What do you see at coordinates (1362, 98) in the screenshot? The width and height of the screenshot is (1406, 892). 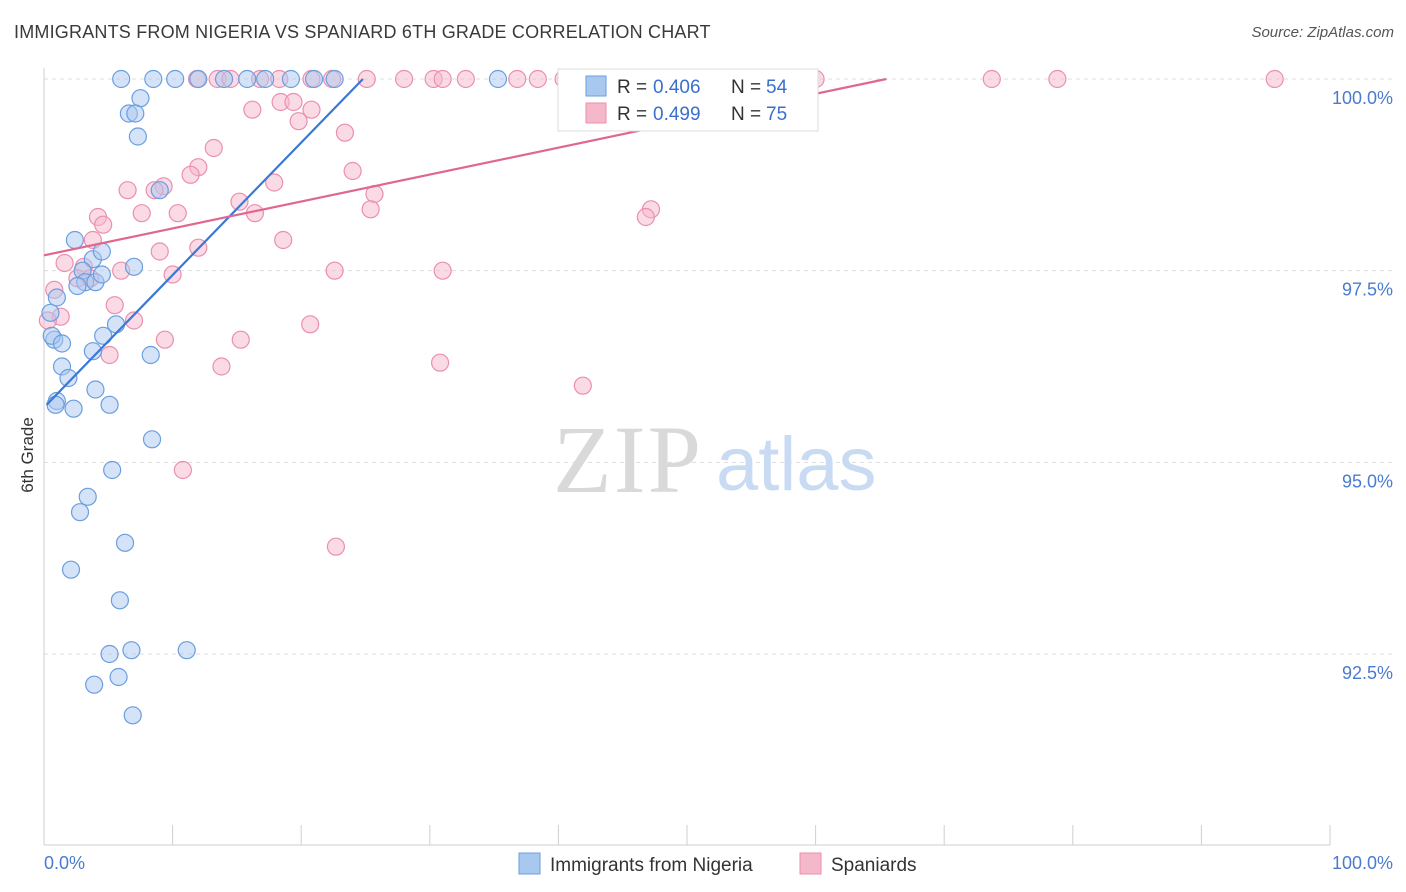 I see `y-tick-label: 100.0%` at bounding box center [1362, 98].